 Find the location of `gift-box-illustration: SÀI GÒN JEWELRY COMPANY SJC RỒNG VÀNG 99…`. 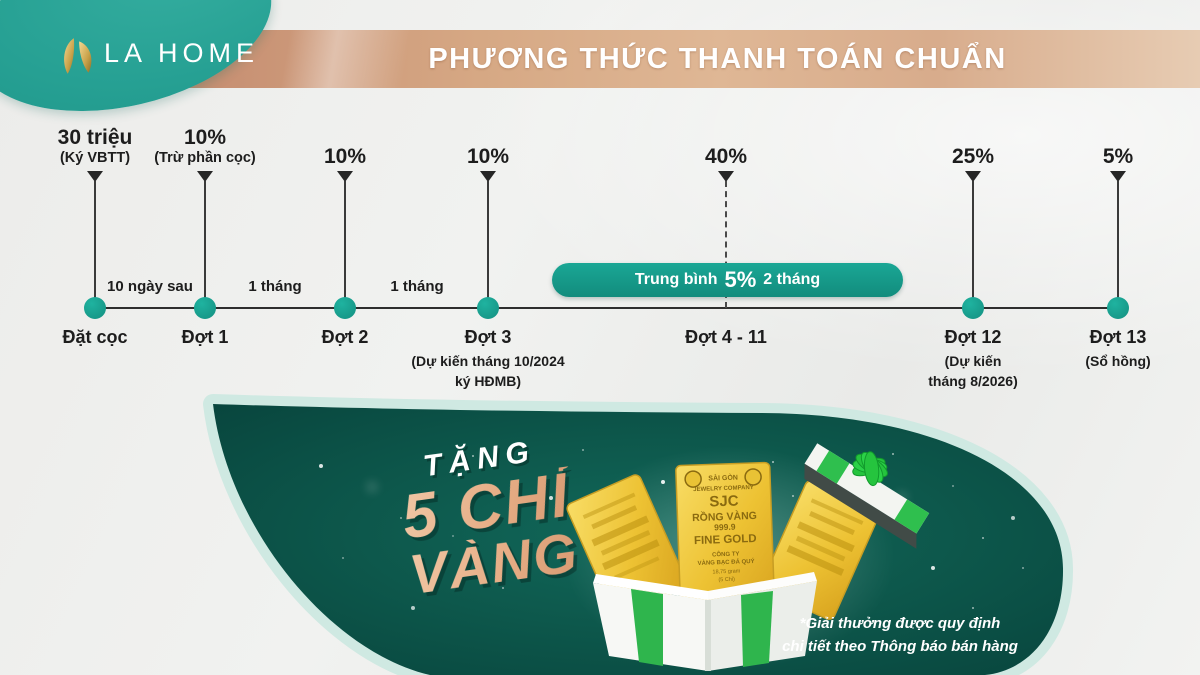

gift-box-illustration: SÀI GÒN JEWELRY COMPANY SJC RỒNG VÀNG 99… is located at coordinates (747, 557).